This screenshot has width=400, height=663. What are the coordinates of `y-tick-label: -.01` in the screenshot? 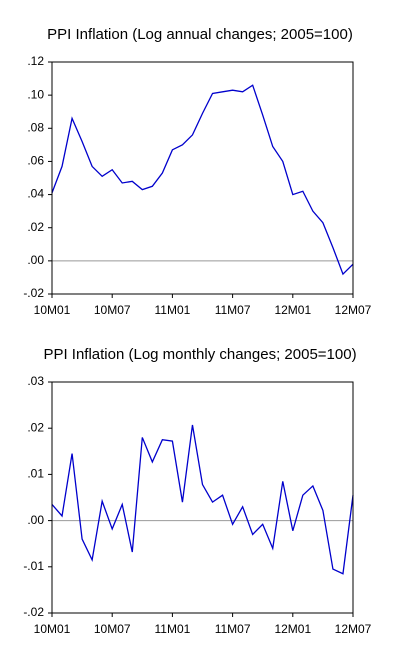 It's located at (33, 566).